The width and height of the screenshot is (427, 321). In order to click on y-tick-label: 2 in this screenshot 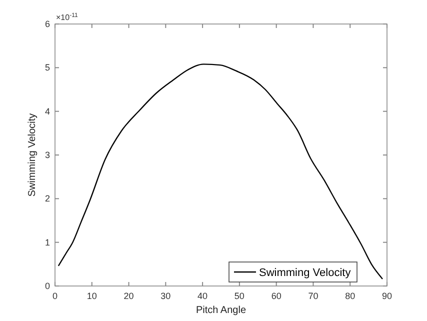, I will do `click(47, 199)`.